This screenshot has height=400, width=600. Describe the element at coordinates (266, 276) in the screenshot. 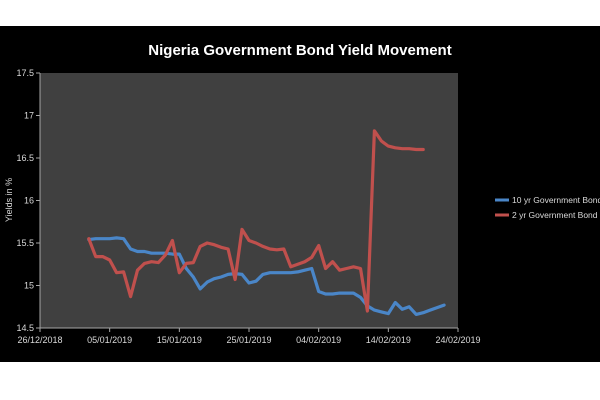

I see `series-line-10yr` at that location.